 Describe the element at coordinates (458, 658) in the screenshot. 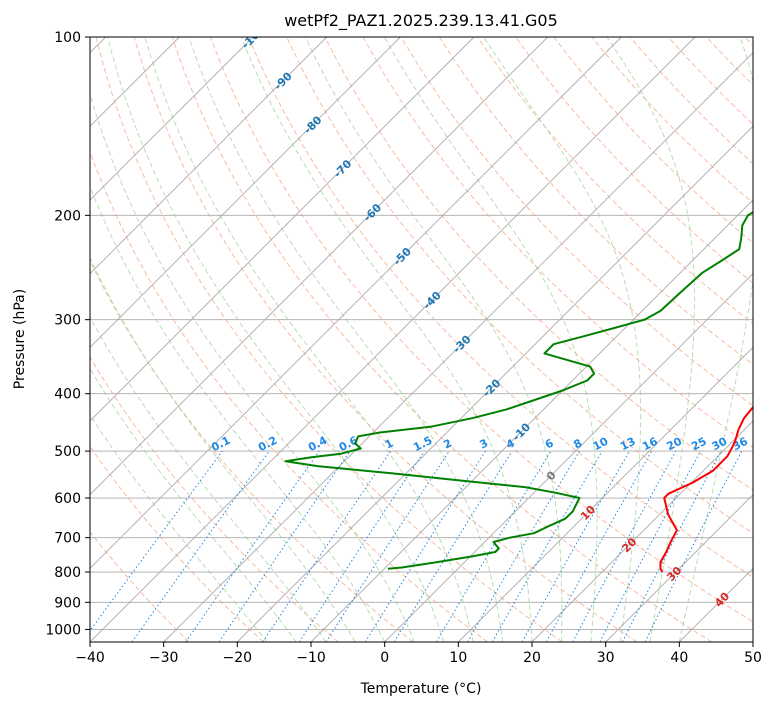

I see `x-tick-label: 10` at that location.